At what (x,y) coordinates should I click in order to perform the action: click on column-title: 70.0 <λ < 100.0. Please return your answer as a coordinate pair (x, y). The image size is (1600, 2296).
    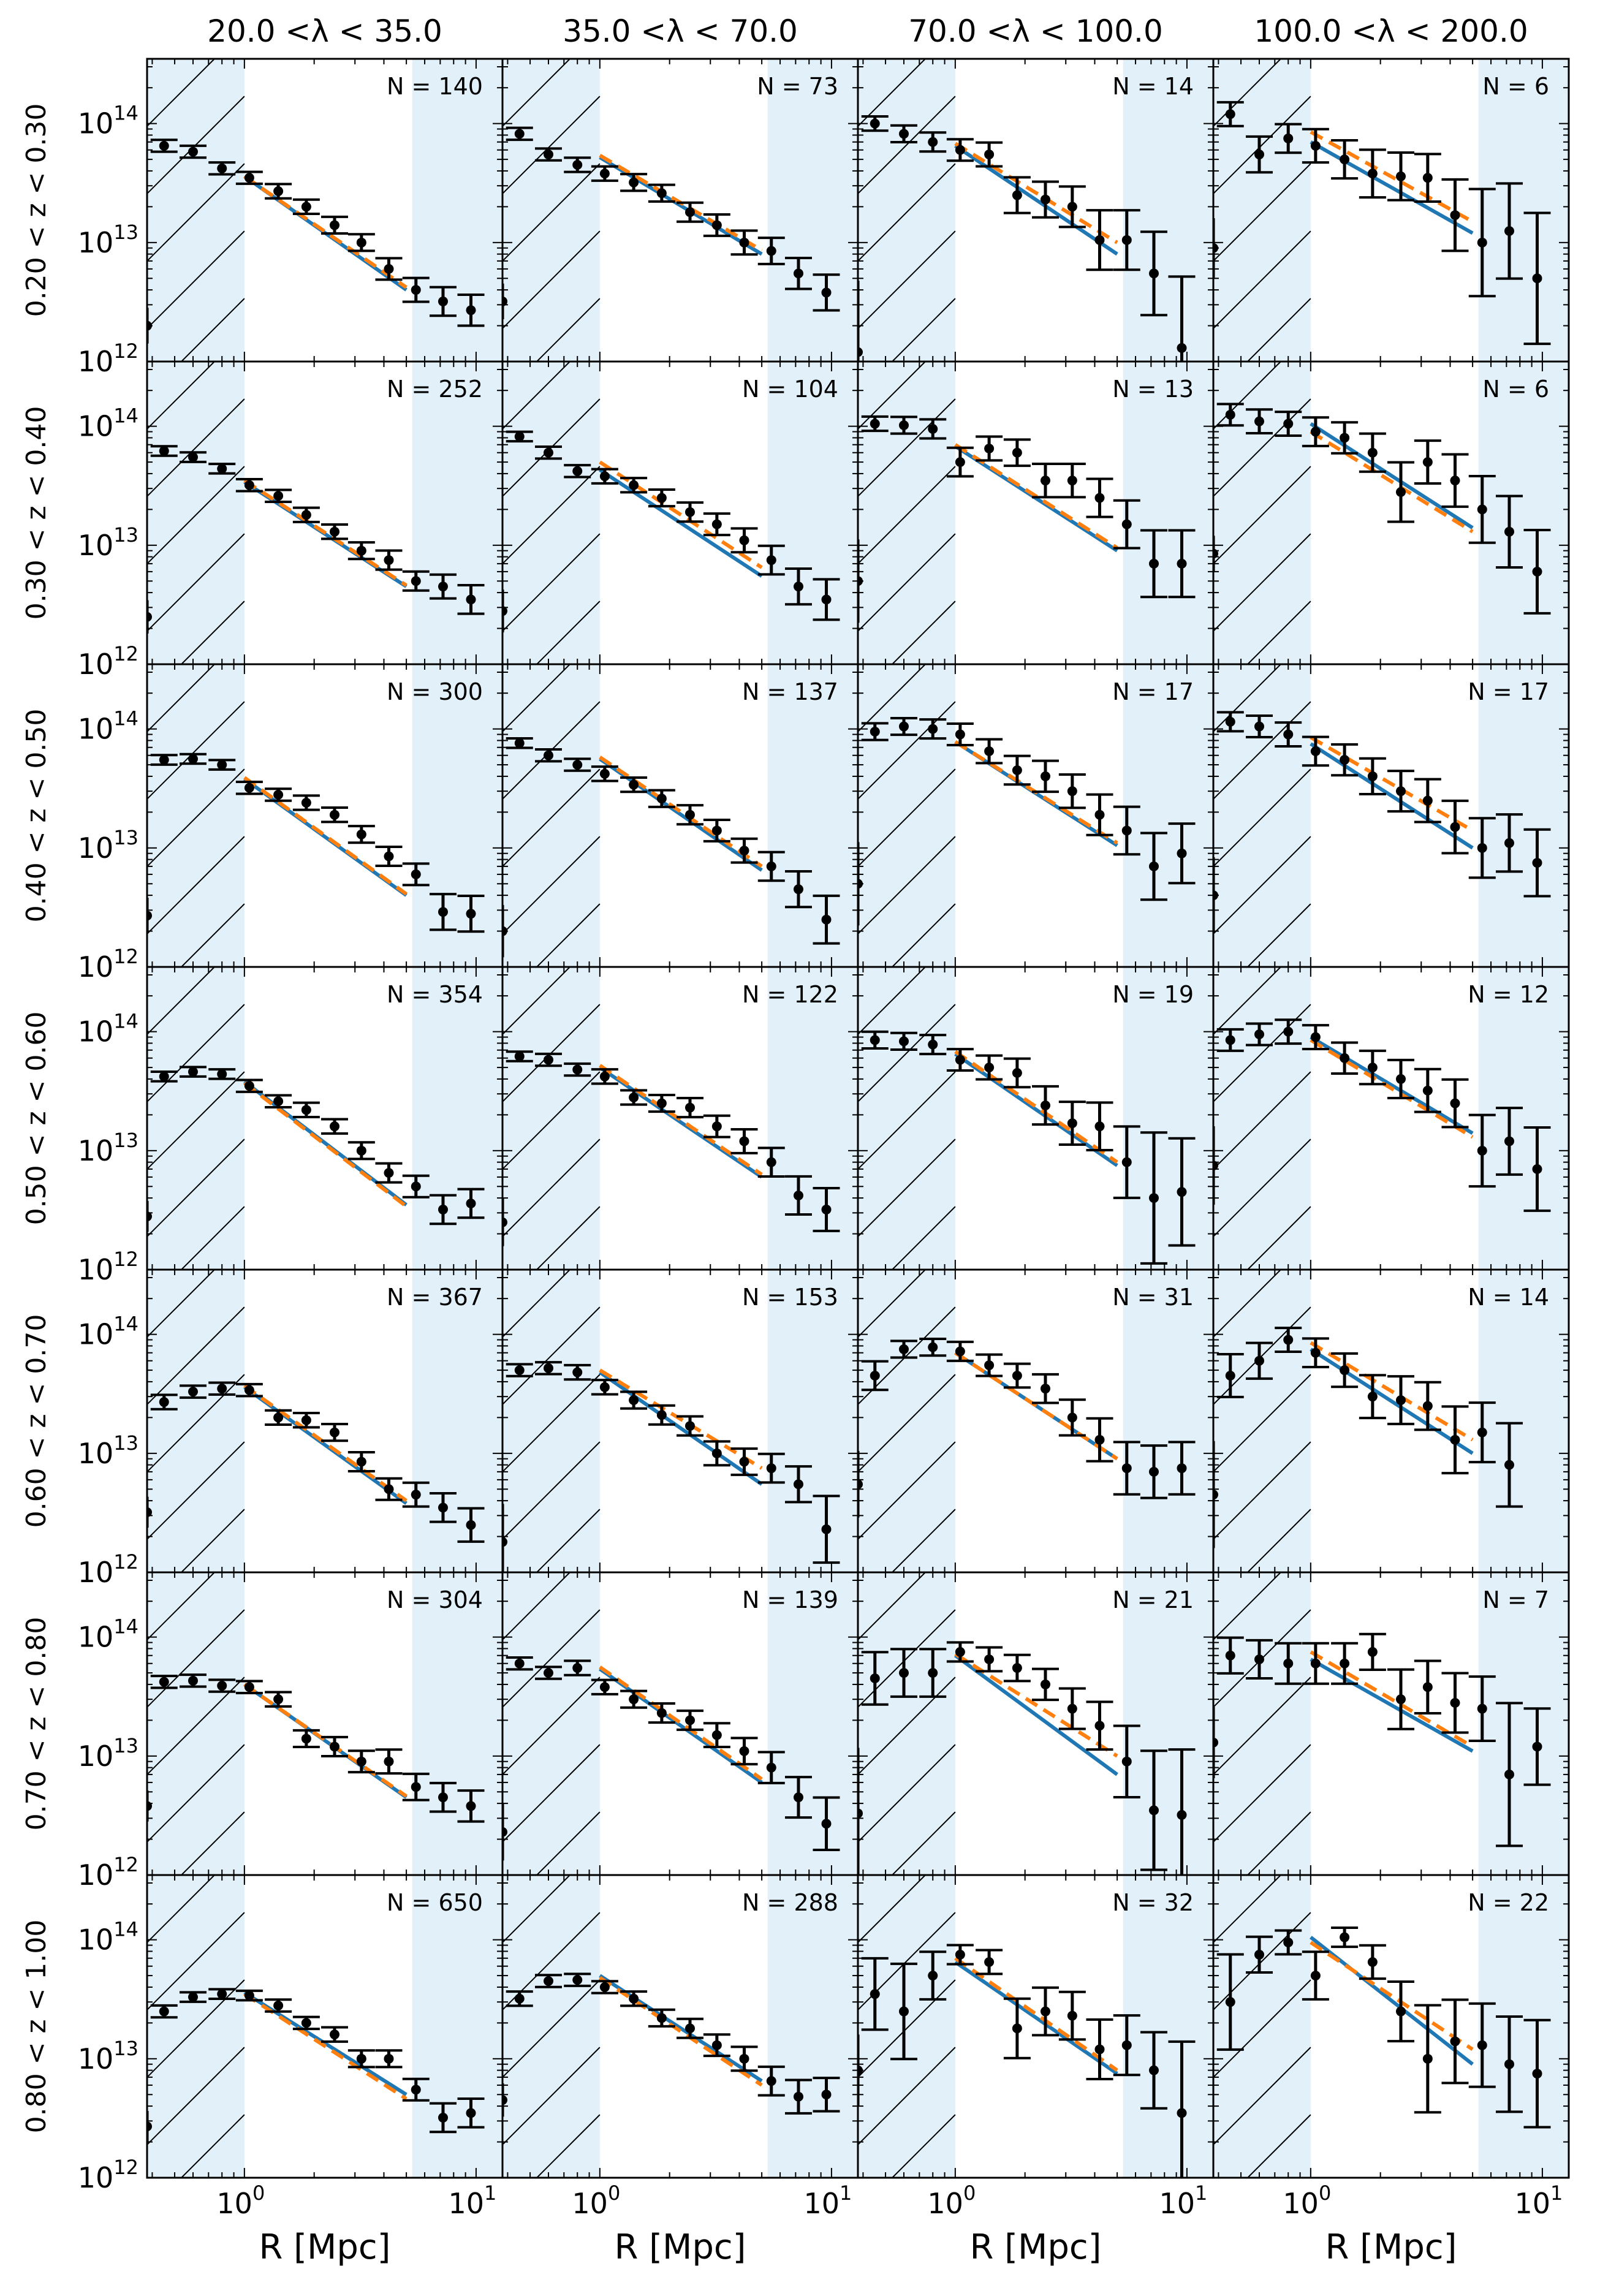
    Looking at the image, I should click on (1035, 31).